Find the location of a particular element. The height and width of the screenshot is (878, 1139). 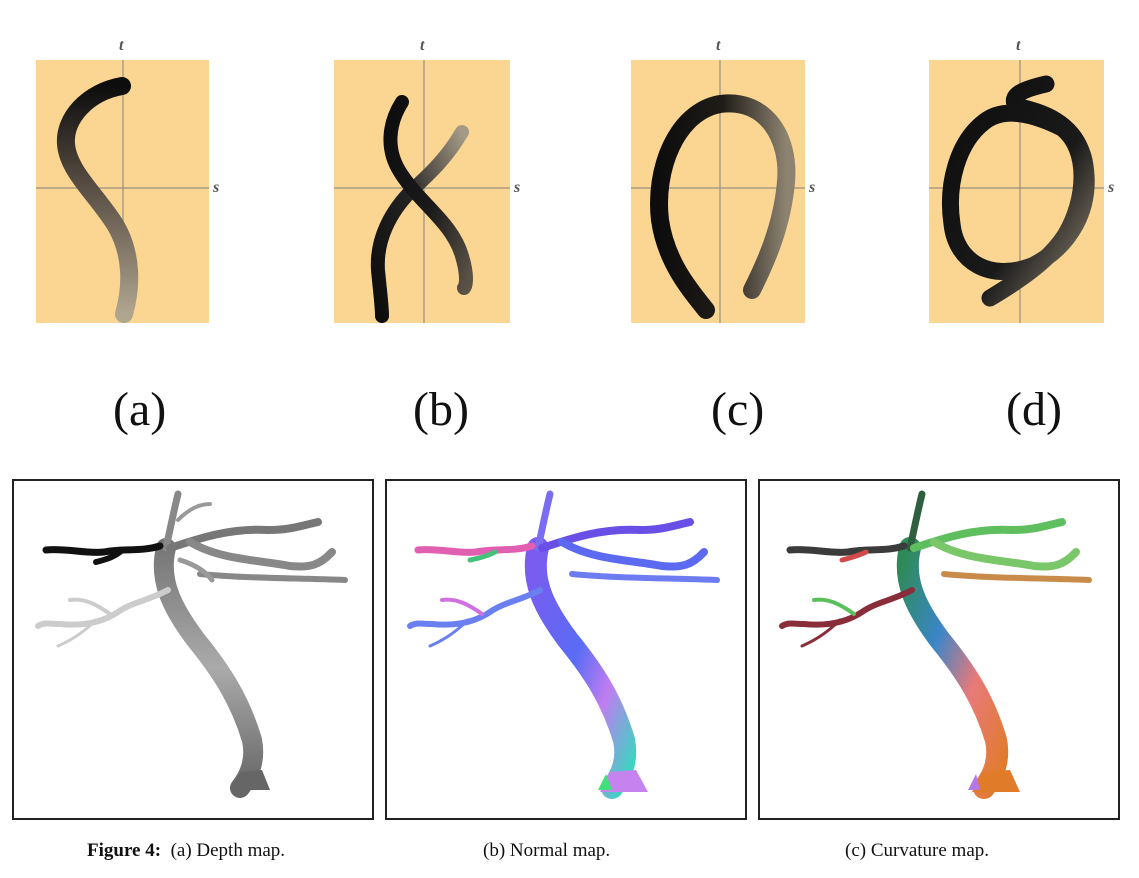

label-d: (d) is located at coordinates (1034, 409).